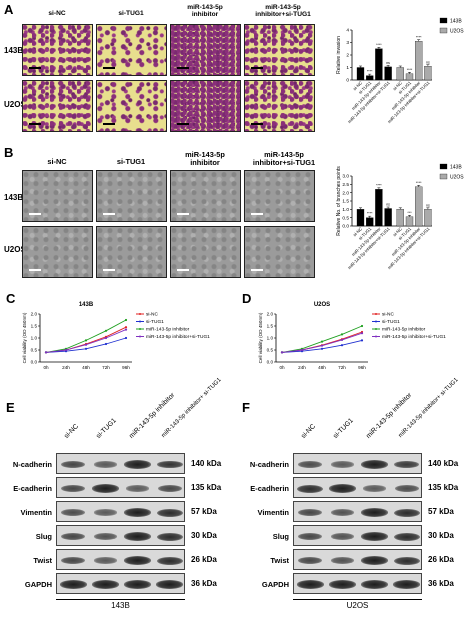 The height and width of the screenshot is (631, 474). What do you see at coordinates (397, 85) in the screenshot?
I see `x-tick-label: si-NC` at bounding box center [397, 85].